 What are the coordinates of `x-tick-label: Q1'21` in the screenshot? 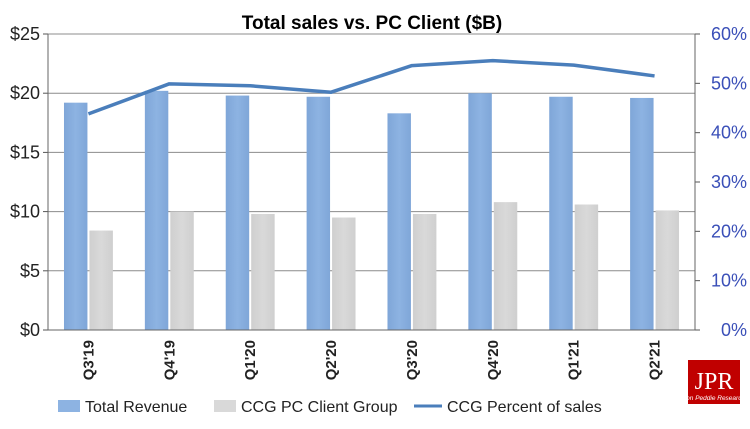 It's located at (574, 360).